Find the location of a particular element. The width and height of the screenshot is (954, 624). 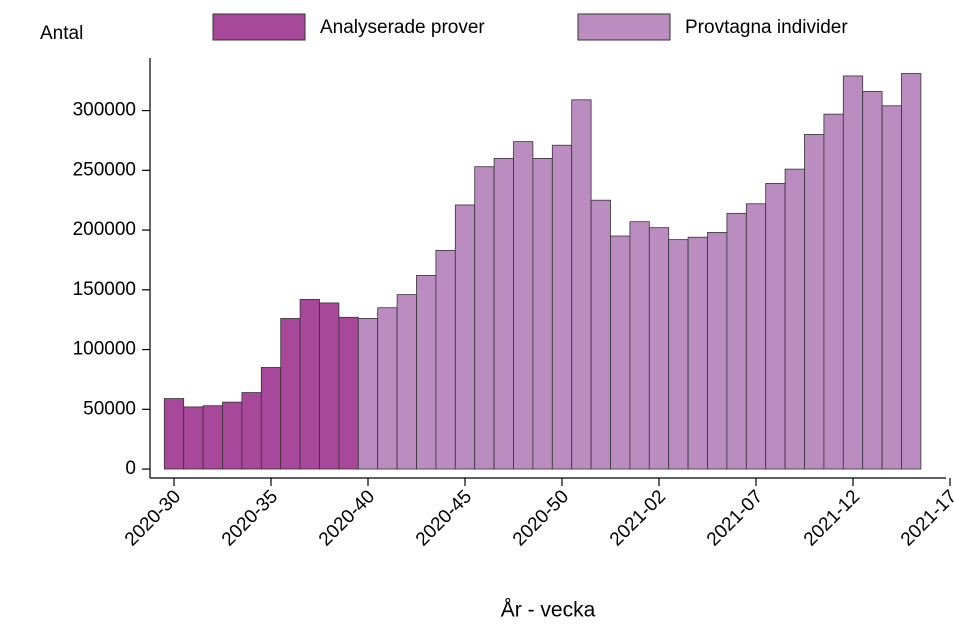

y-tick-label: 200000 is located at coordinates (104, 229).